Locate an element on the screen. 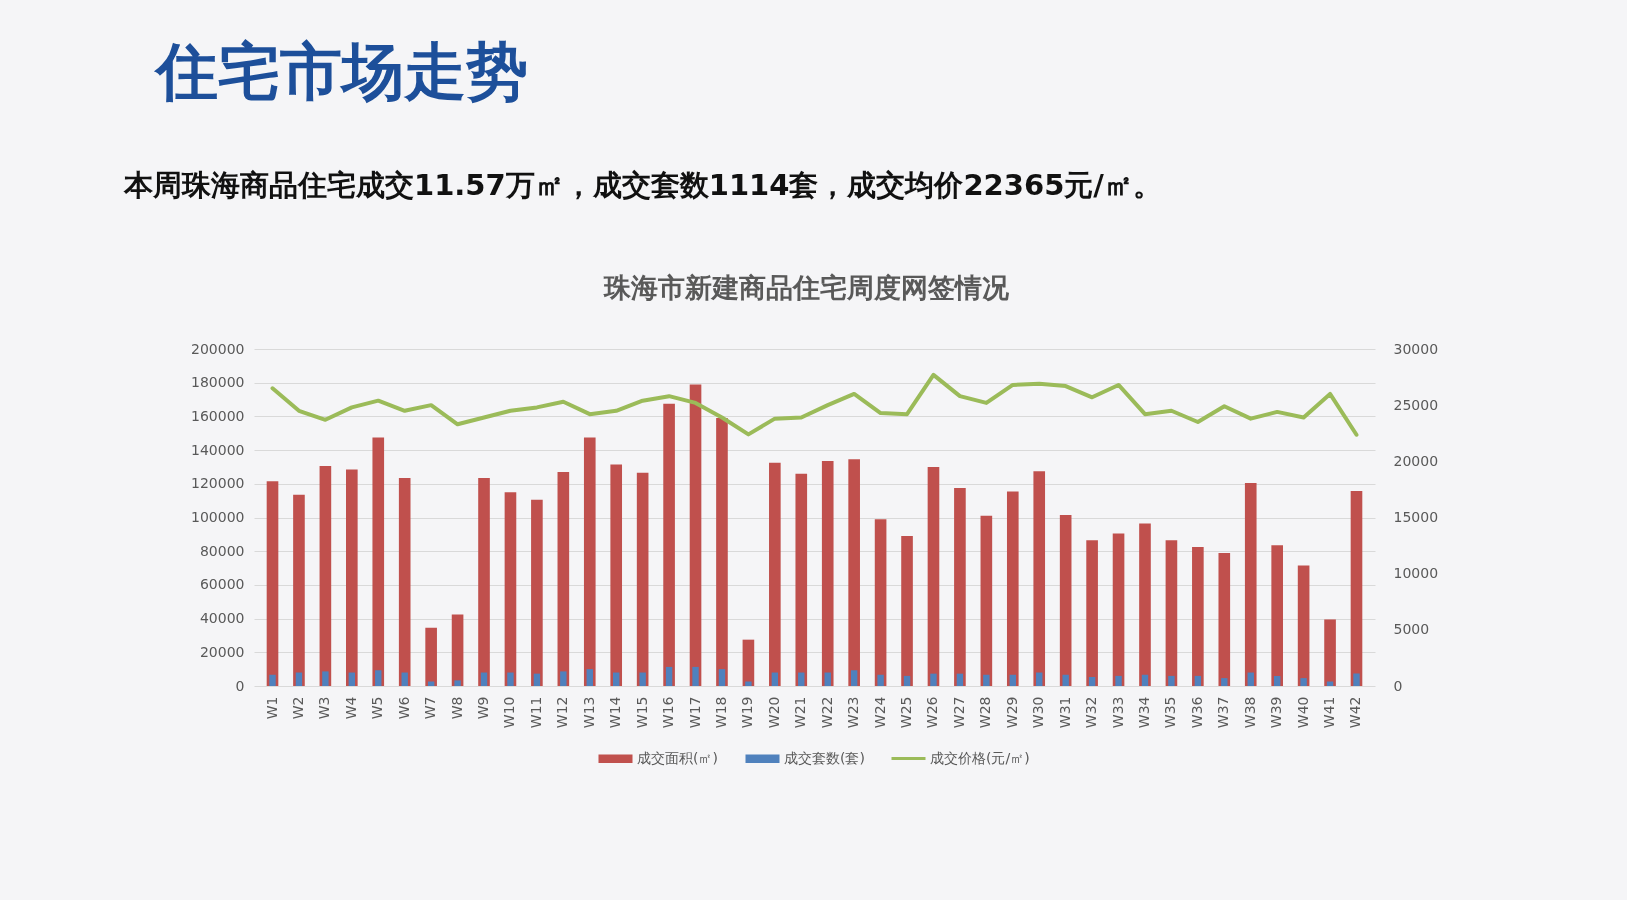 Image resolution: width=1627 pixels, height=900 pixels. x-tick-label: W14 is located at coordinates (615, 712).